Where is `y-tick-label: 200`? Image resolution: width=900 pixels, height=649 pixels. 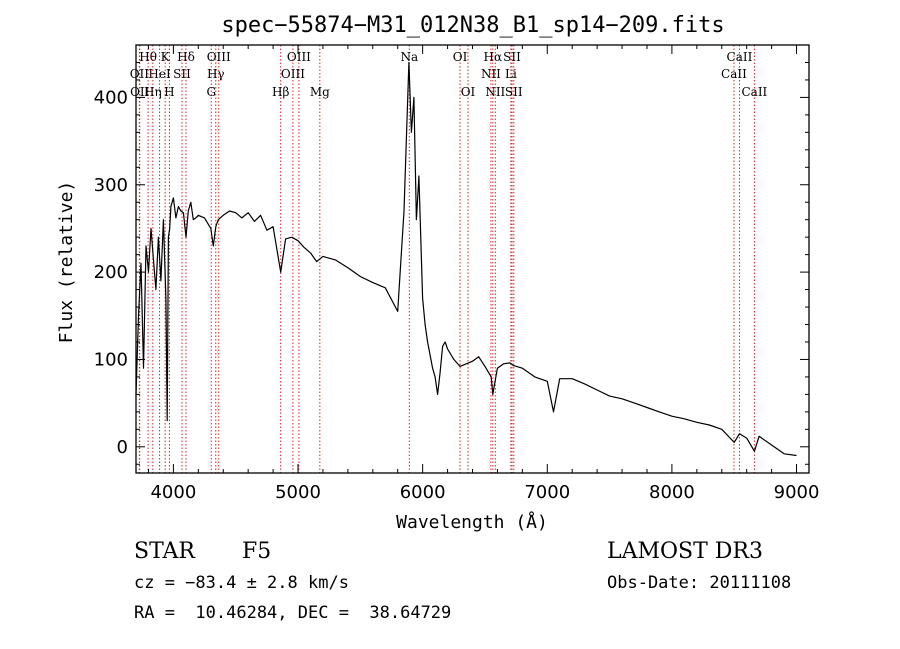
y-tick-label: 200 is located at coordinates (111, 272).